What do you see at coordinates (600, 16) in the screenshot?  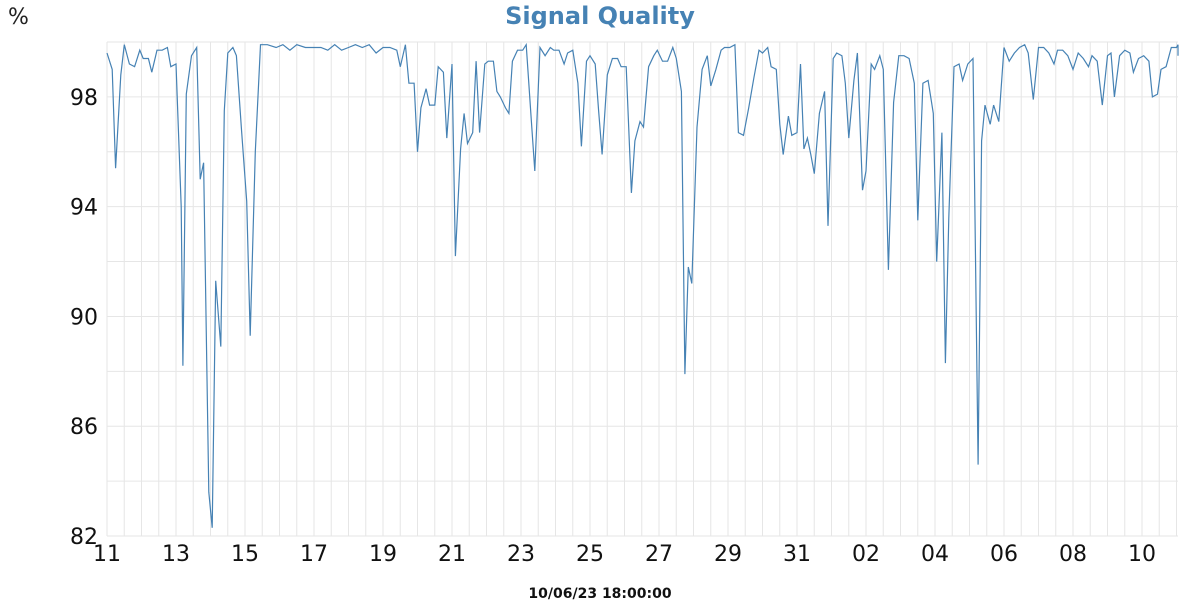 I see `chart-title: Signal Quality` at bounding box center [600, 16].